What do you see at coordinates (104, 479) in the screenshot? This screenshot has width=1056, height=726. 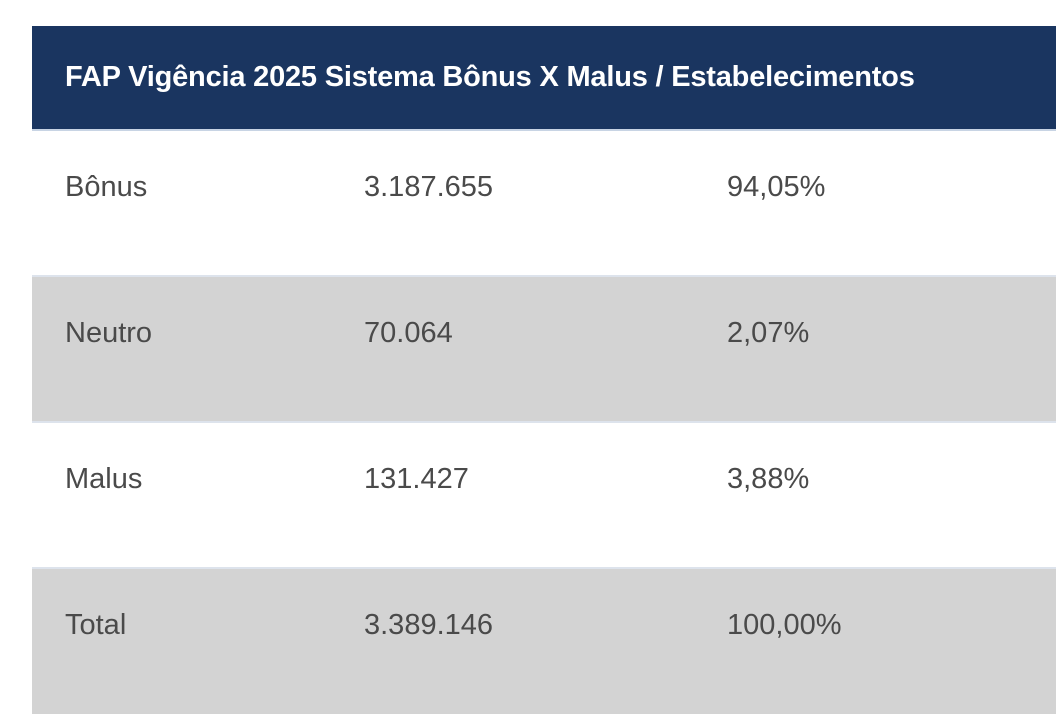 I see `row-label: Malus` at bounding box center [104, 479].